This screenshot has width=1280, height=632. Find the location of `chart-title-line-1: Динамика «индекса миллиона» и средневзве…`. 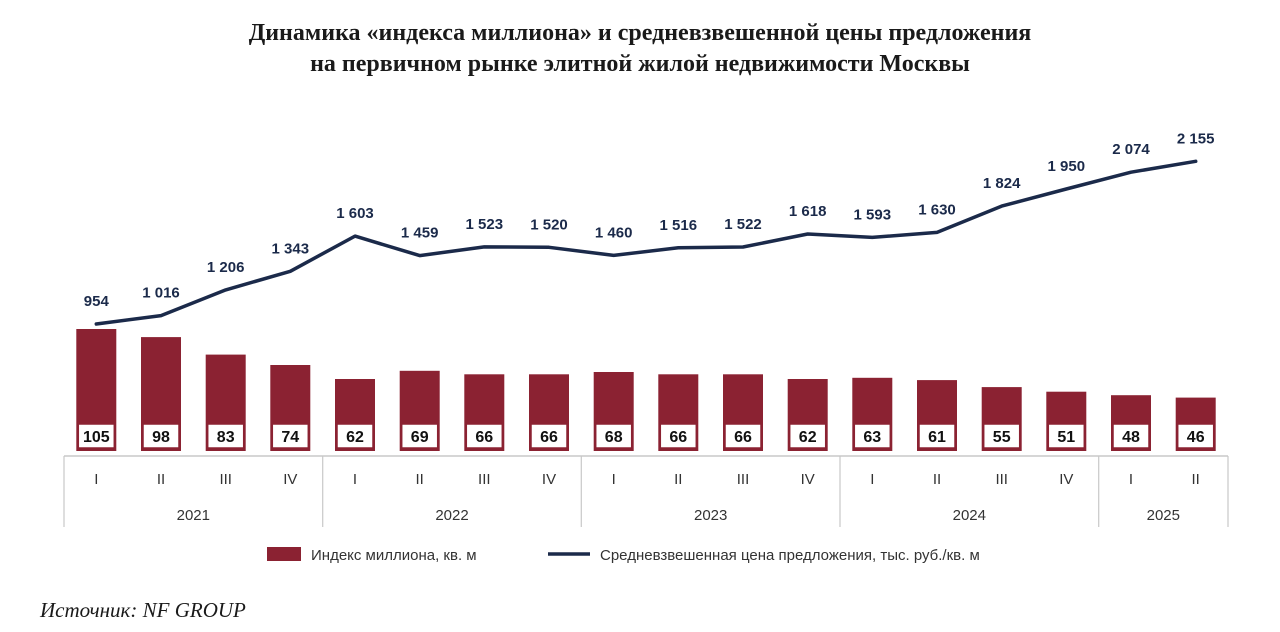

chart-title-line-1: Динамика «индекса миллиона» и средневзве… is located at coordinates (640, 33).